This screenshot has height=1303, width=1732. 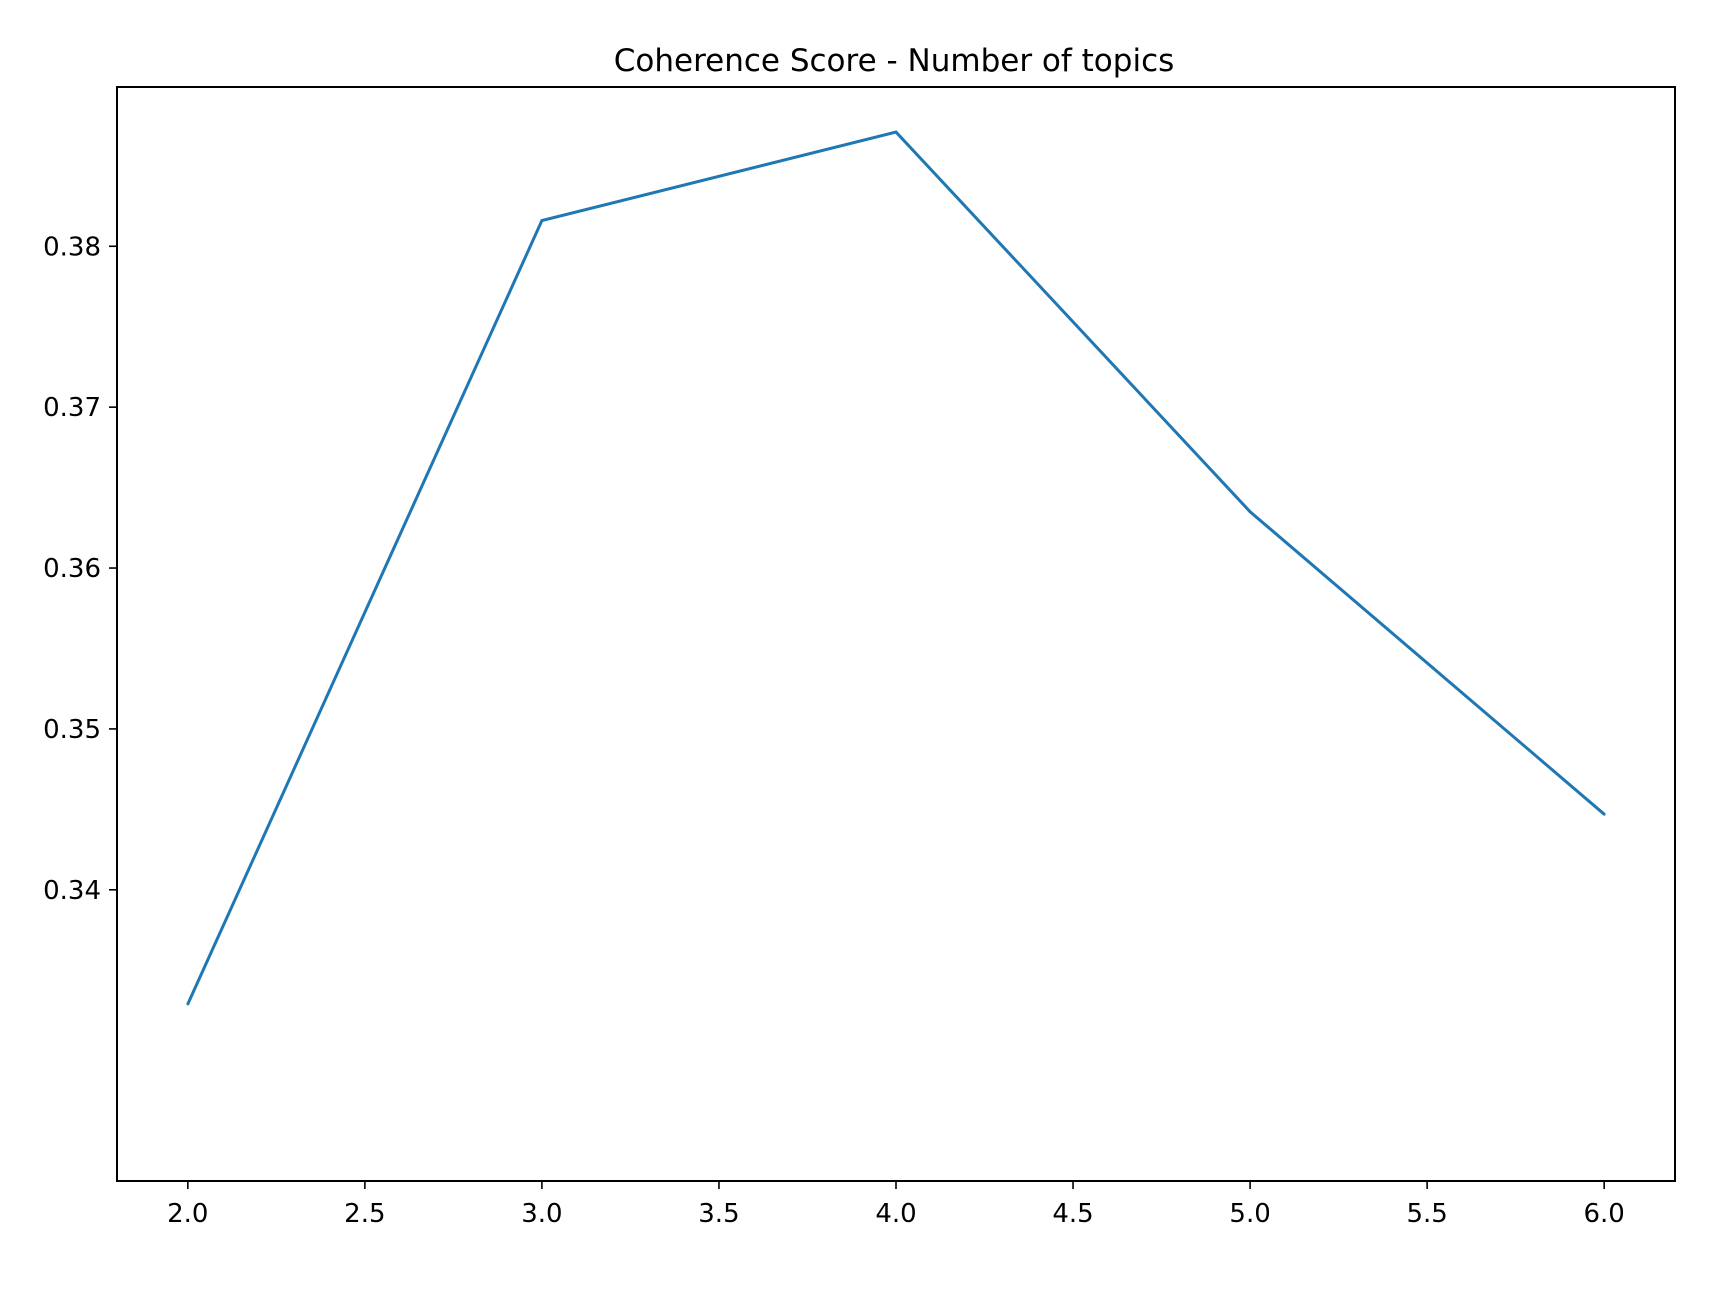 What do you see at coordinates (541, 1214) in the screenshot?
I see `x-tick-label: 3.0` at bounding box center [541, 1214].